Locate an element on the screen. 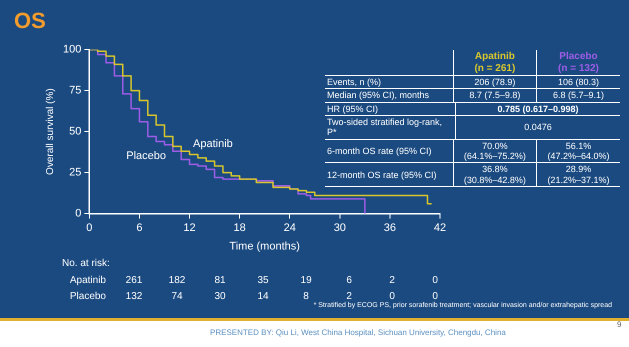 The height and width of the screenshot is (347, 629). annotation: 6-month OS rate (95% CI) is located at coordinates (379, 151).